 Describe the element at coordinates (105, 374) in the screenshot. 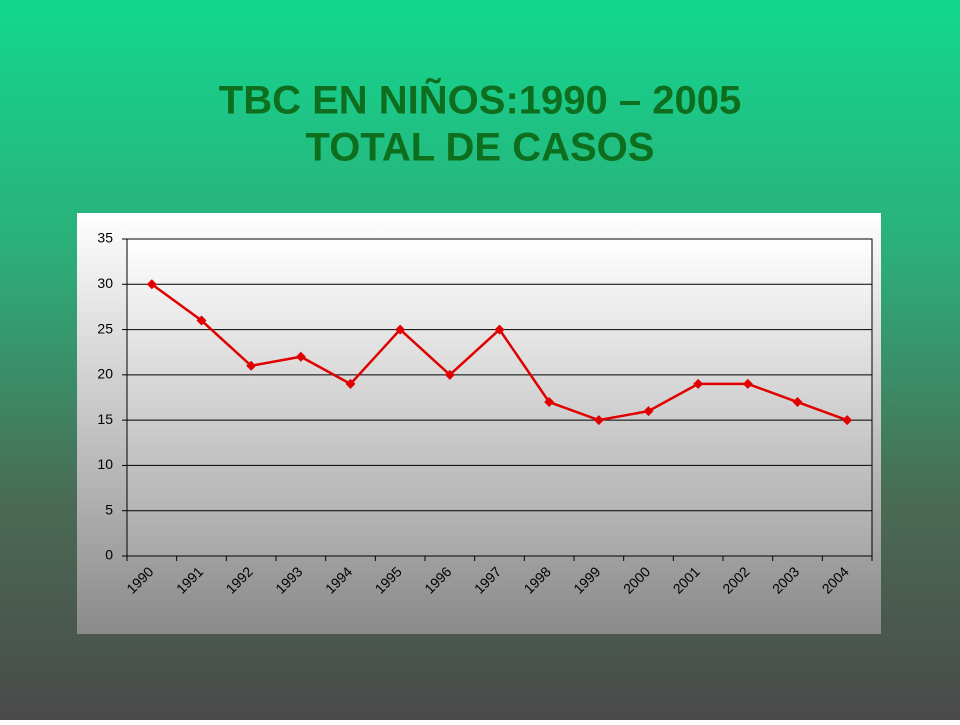

I see `y-tick-label: 20` at that location.